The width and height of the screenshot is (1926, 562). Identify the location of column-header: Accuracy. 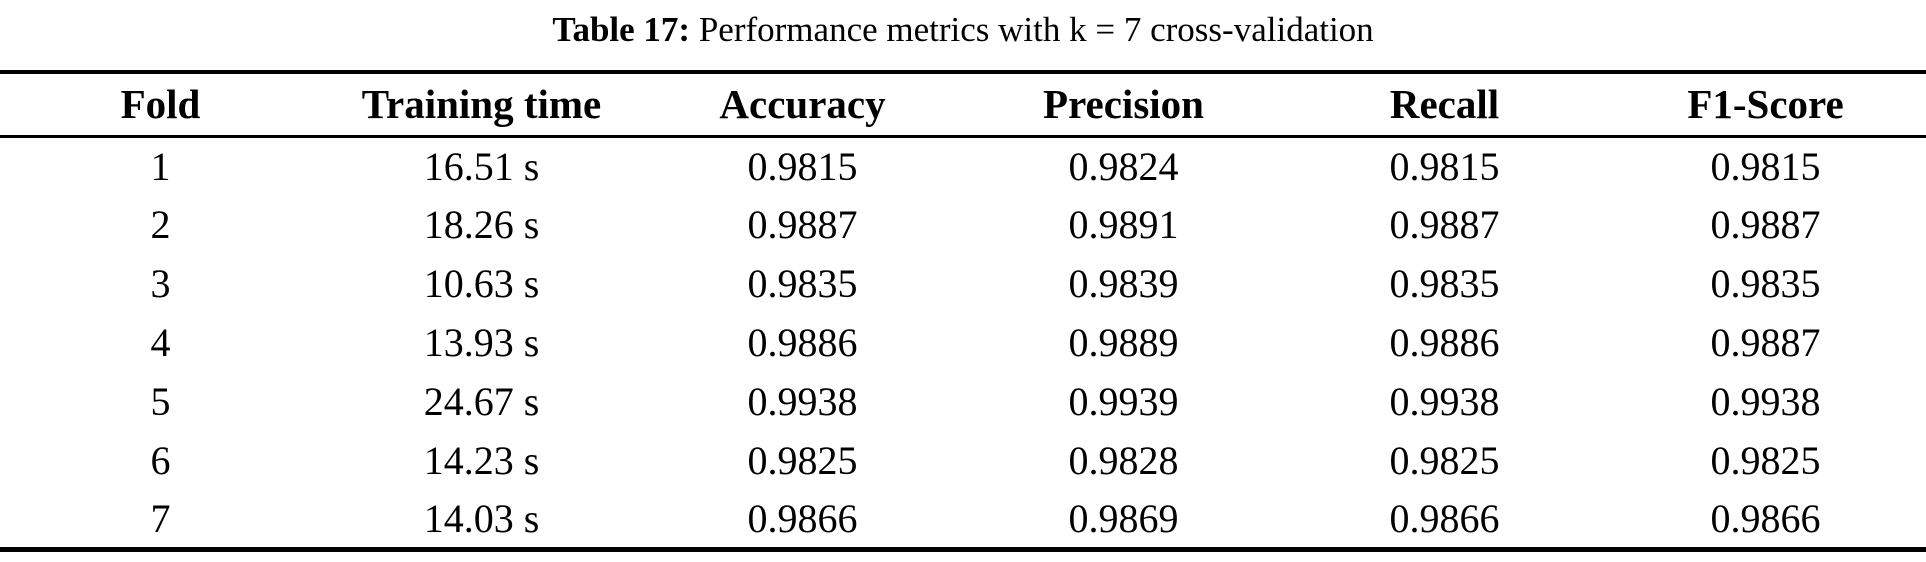
(802, 104).